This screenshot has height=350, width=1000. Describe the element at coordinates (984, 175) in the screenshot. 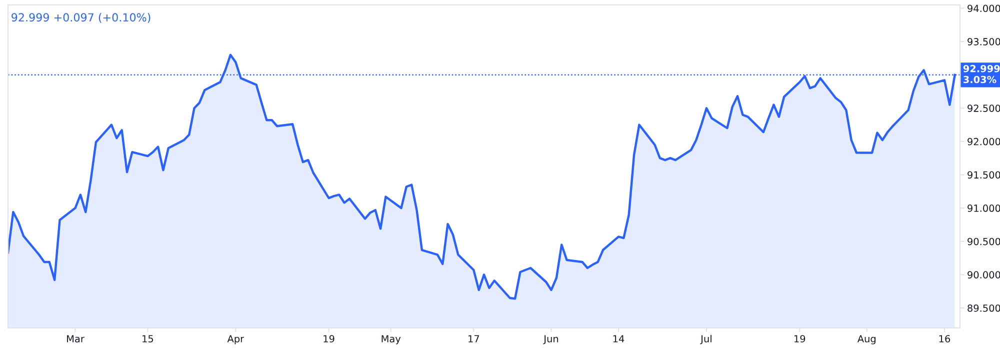

I see `y-tick-label: 91.500` at that location.